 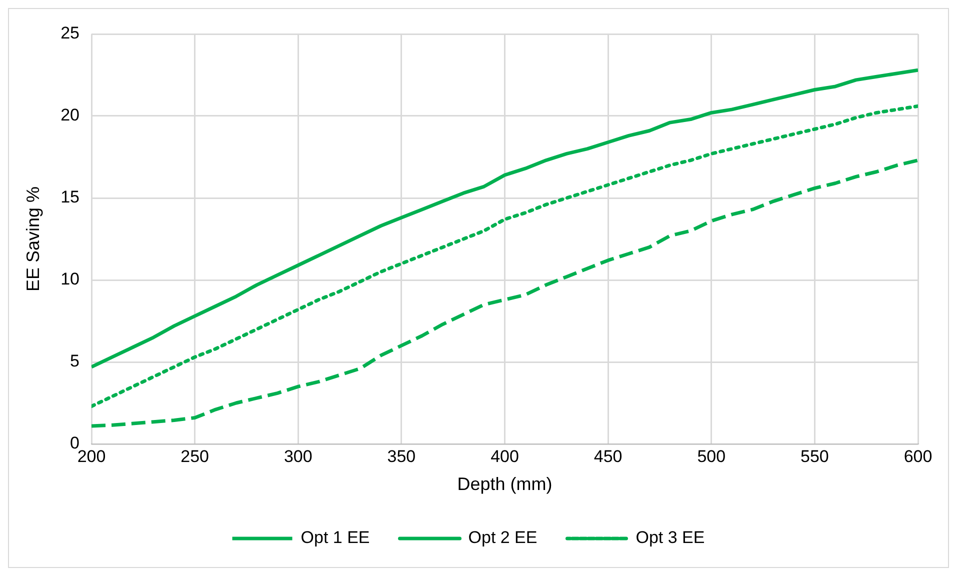 What do you see at coordinates (298, 456) in the screenshot?
I see `x-tick-label: 300` at bounding box center [298, 456].